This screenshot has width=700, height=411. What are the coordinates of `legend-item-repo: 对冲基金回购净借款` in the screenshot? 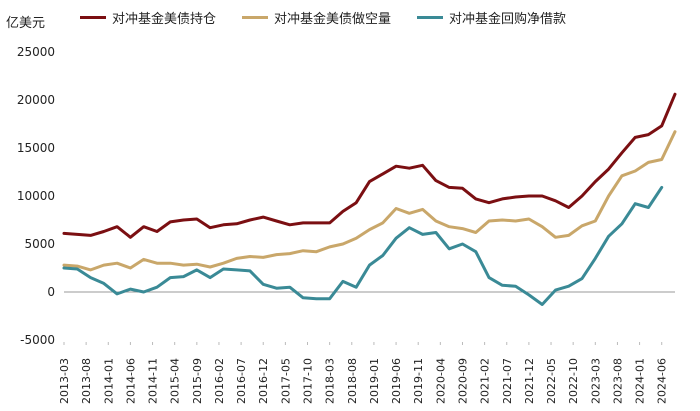 It's located at (491, 17).